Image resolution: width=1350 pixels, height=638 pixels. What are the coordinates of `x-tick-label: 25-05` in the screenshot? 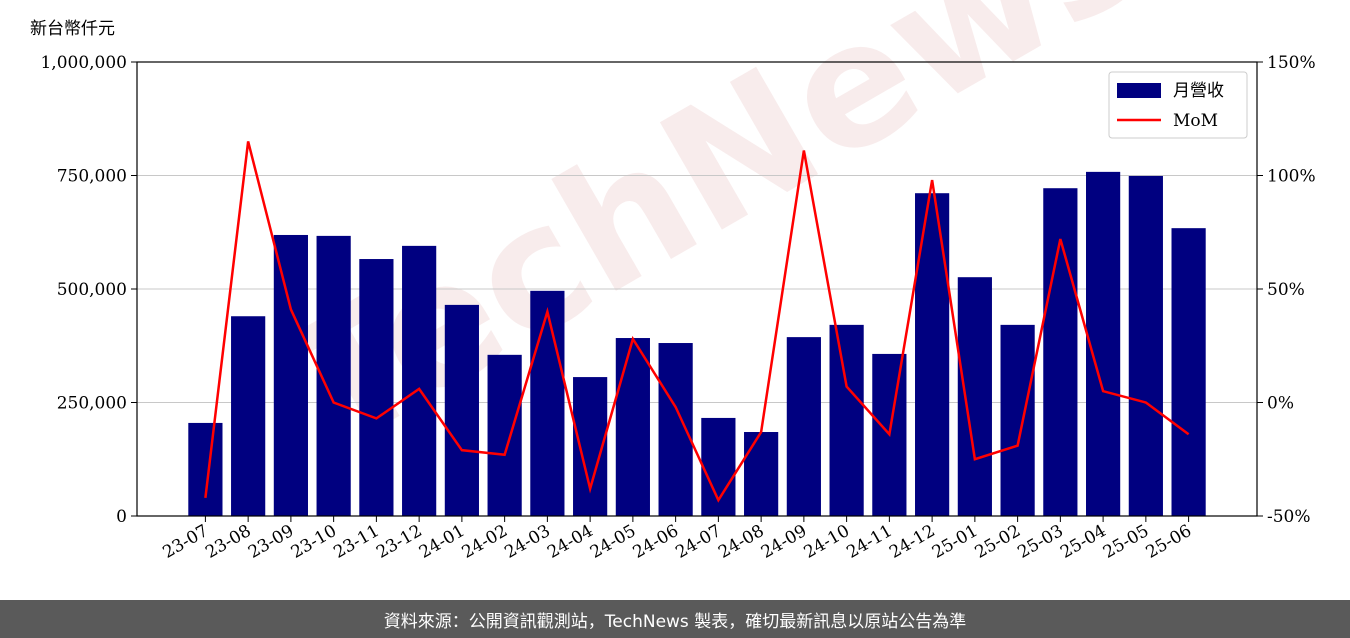 It's located at (1126, 542).